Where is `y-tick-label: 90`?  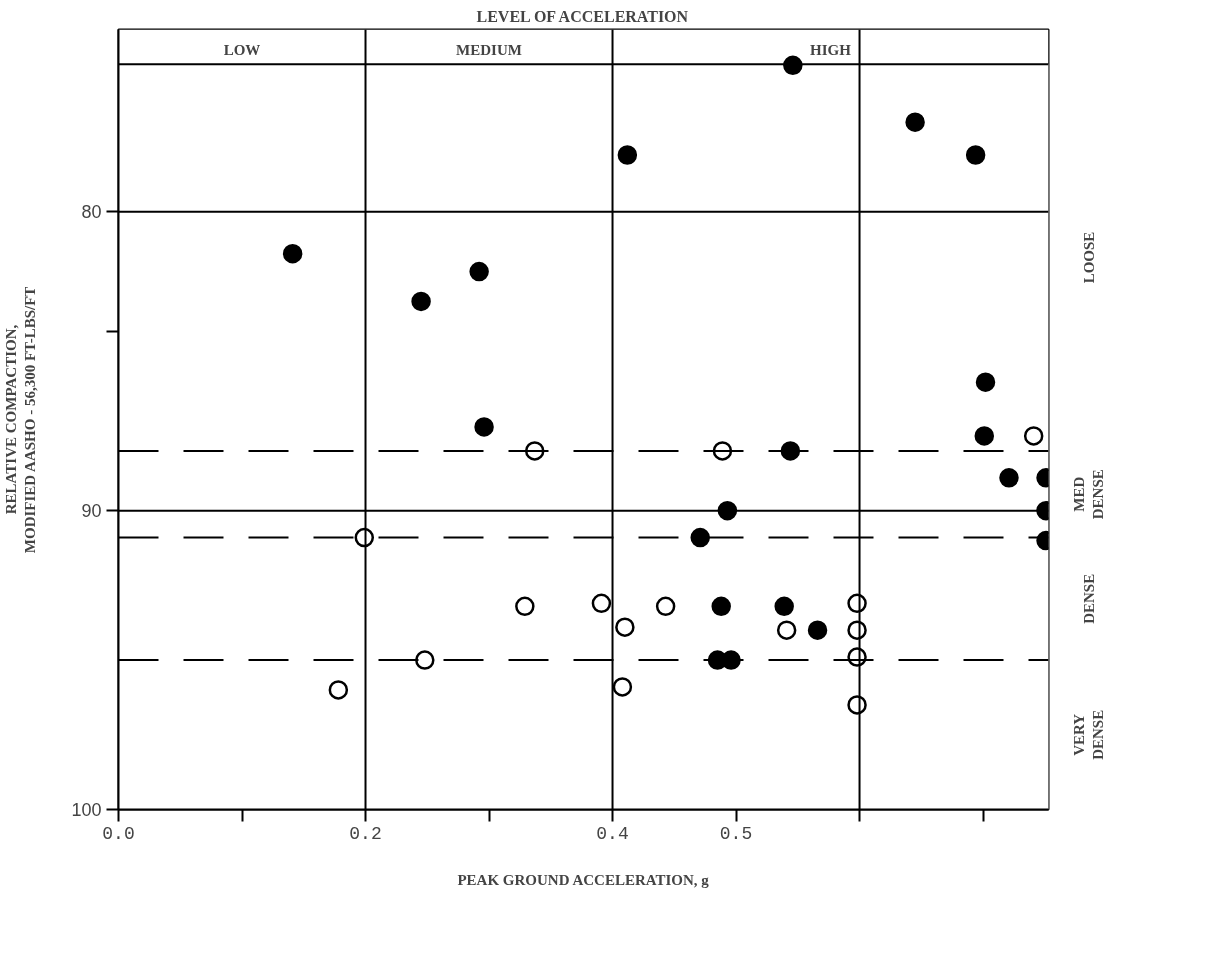 y-tick-label: 90 is located at coordinates (91, 511).